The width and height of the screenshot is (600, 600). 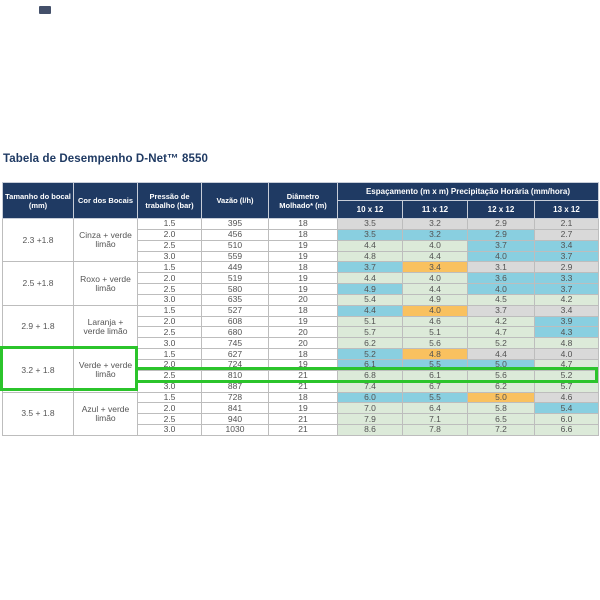 I want to click on flow-cell: 745, so click(x=235, y=343).